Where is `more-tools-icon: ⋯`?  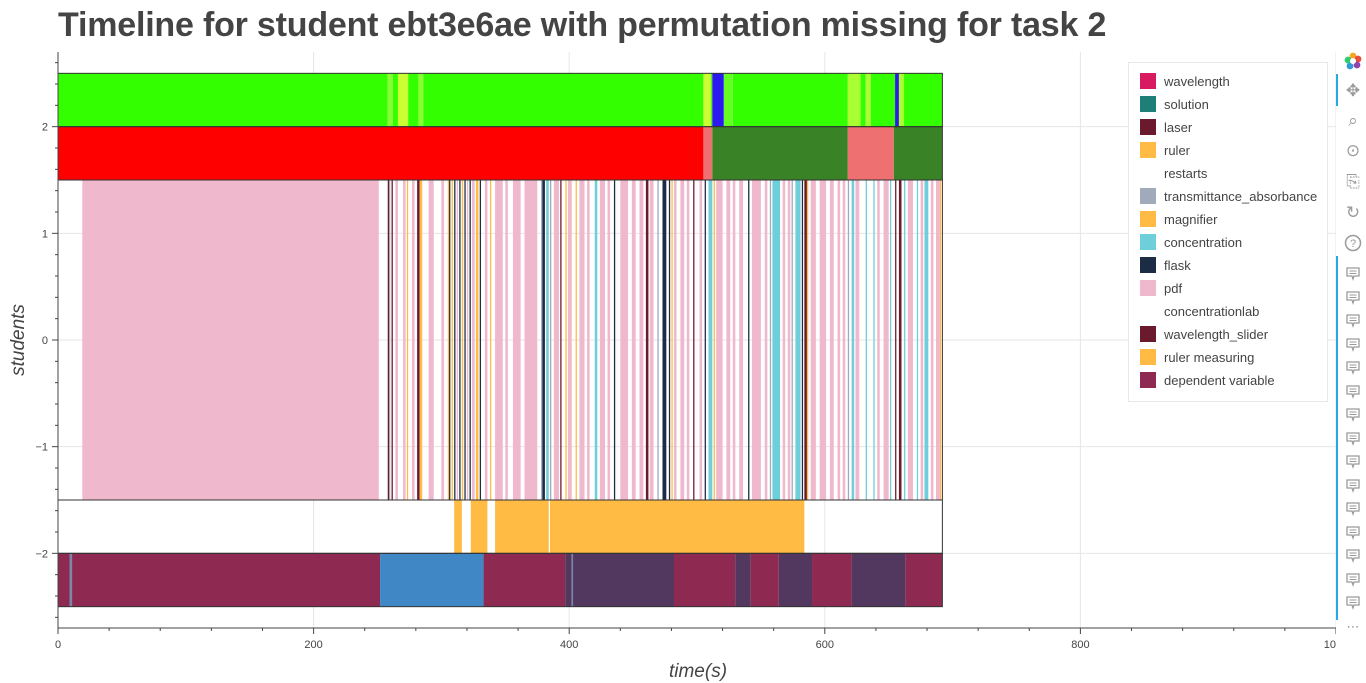 more-tools-icon: ⋯ is located at coordinates (1353, 627).